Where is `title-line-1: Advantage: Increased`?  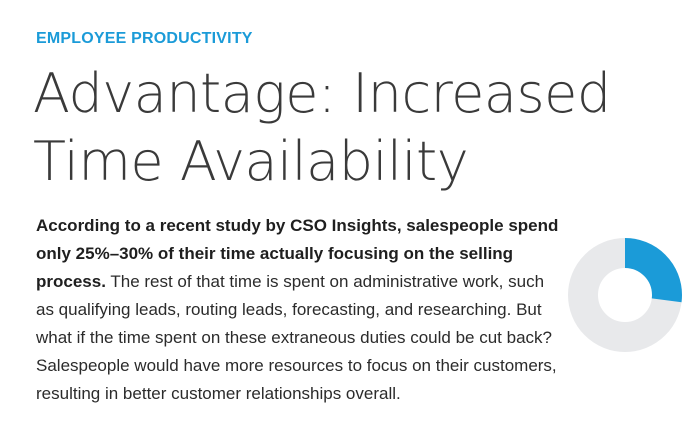
title-line-1: Advantage: Increased is located at coordinates (322, 93).